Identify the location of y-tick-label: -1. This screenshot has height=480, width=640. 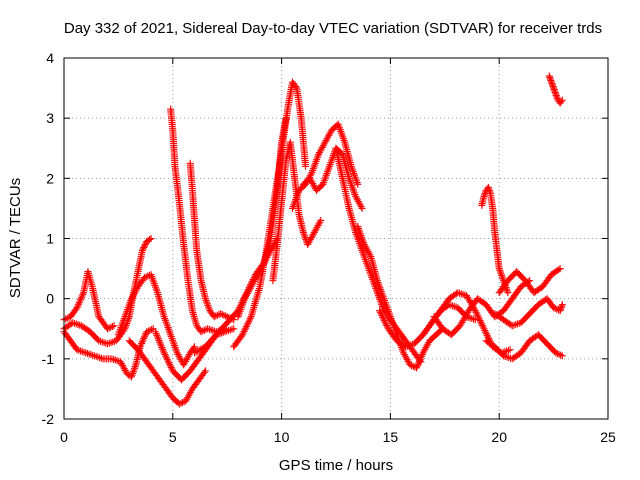
(48, 359).